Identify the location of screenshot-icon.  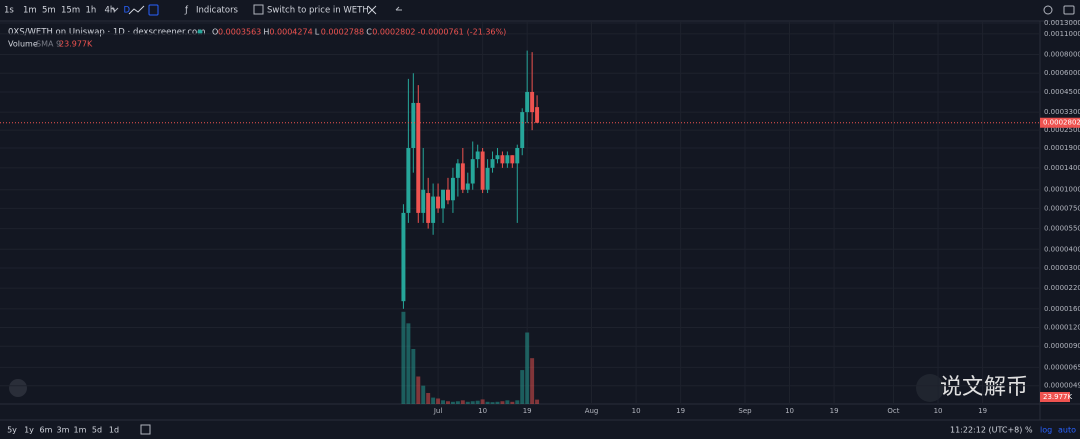
(1069, 10).